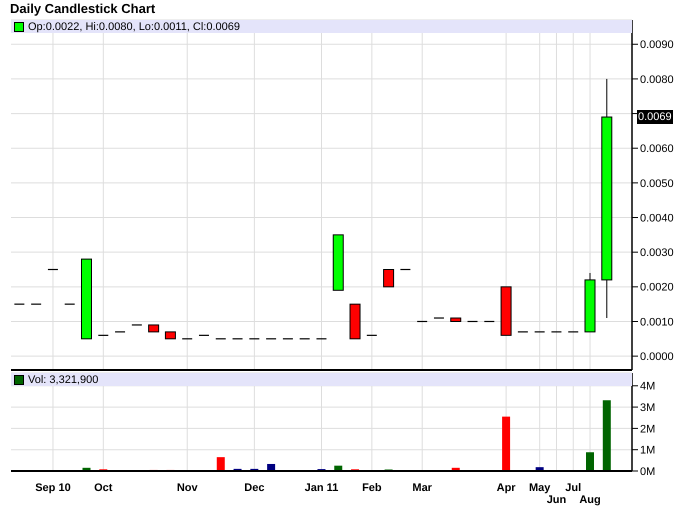 This screenshot has height=512, width=700. I want to click on chart-title: Daily Candlestick Chart, so click(82, 9).